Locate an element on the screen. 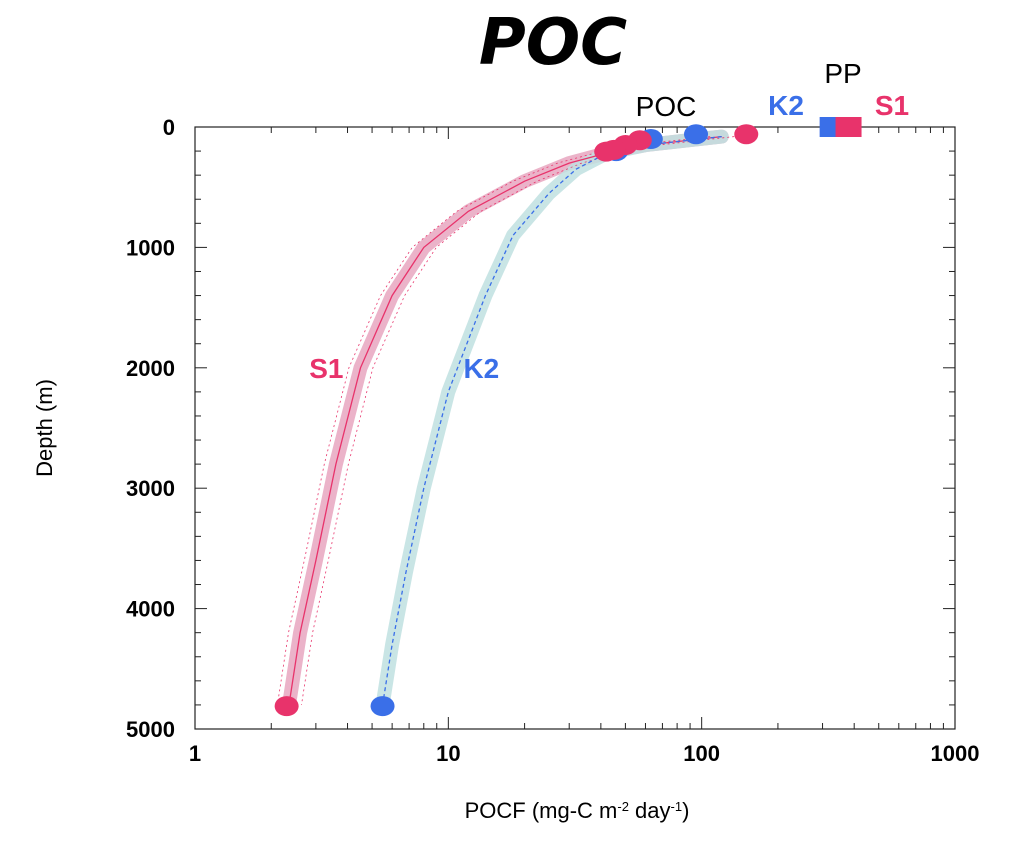 This screenshot has height=848, width=1014. x-tick-label: 1000 is located at coordinates (955, 753).